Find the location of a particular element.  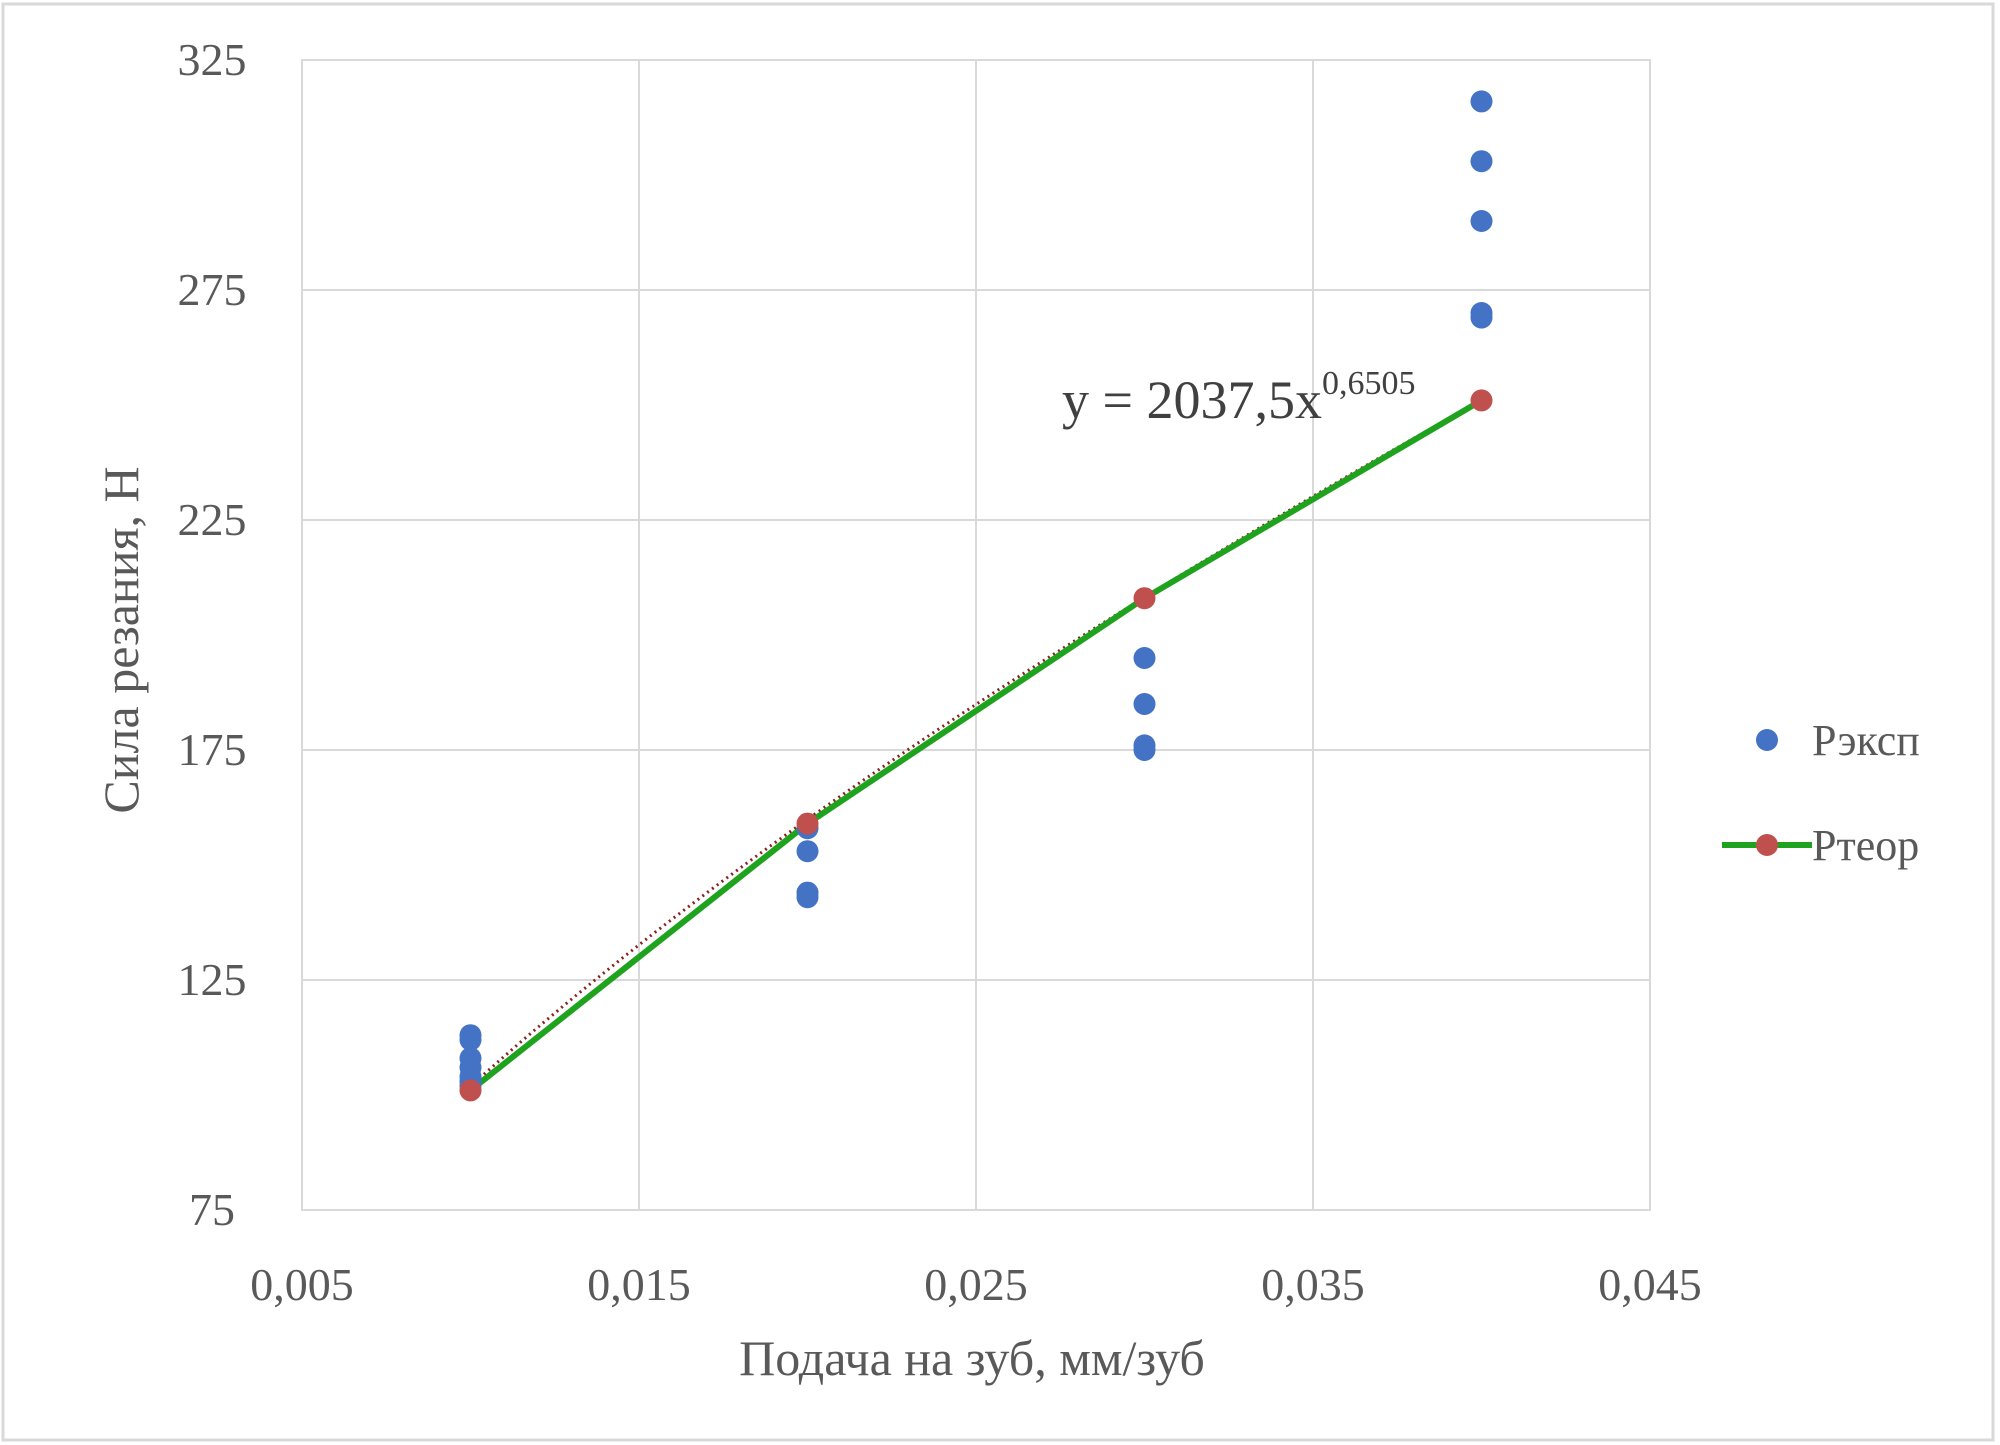

y-tick-label: 325 is located at coordinates (212, 59).